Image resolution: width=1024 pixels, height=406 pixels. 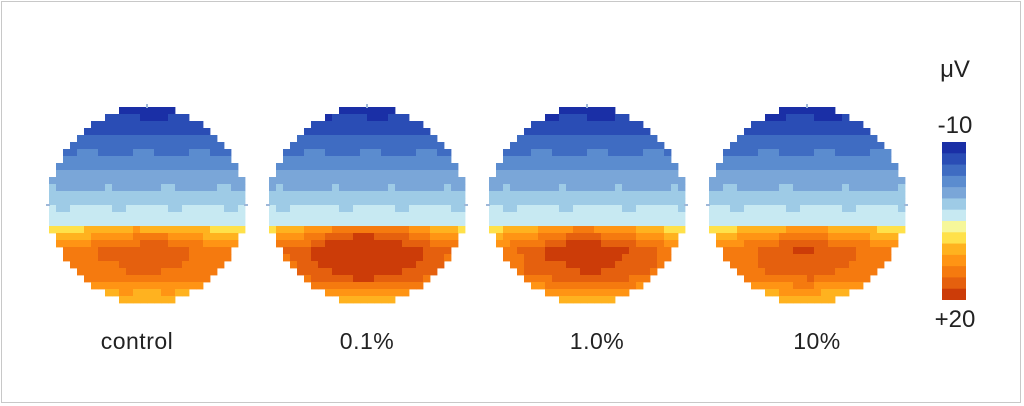 I want to click on colorbar-top-label: -10, so click(x=955, y=125).